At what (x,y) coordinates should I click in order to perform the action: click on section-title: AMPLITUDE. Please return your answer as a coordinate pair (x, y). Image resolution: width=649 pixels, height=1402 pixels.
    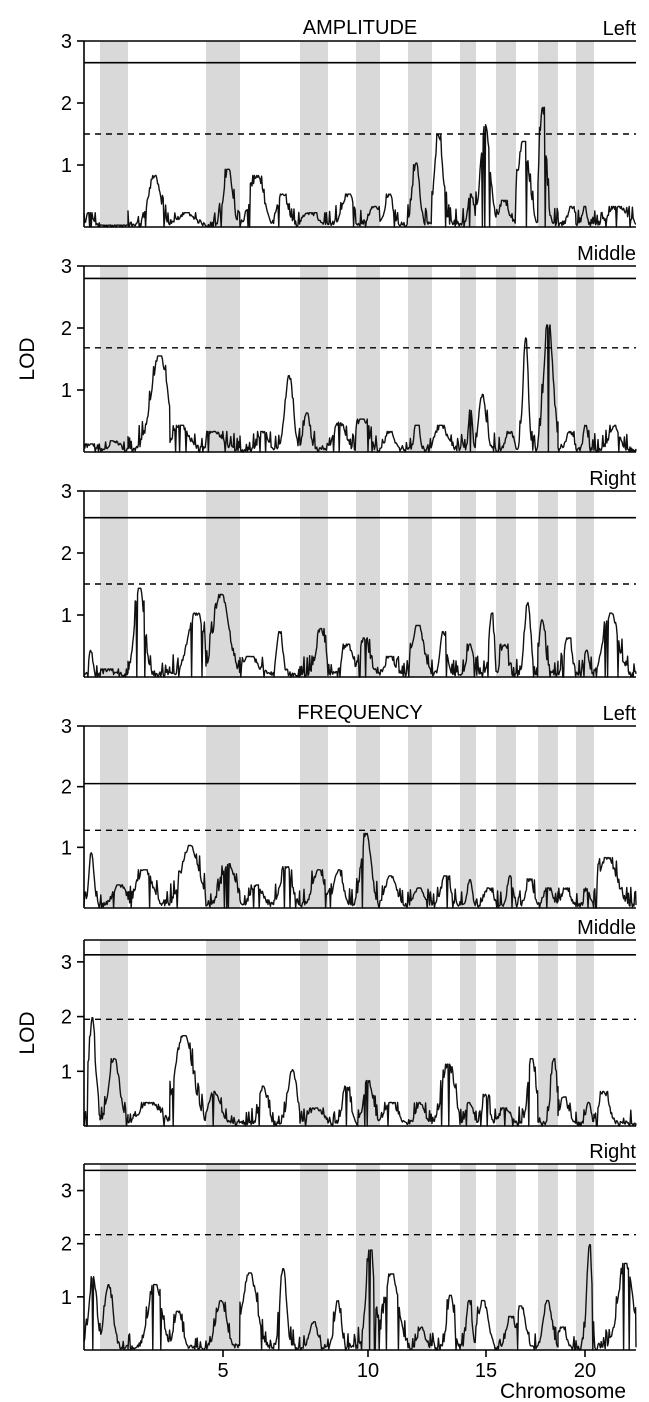
    Looking at the image, I should click on (360, 28).